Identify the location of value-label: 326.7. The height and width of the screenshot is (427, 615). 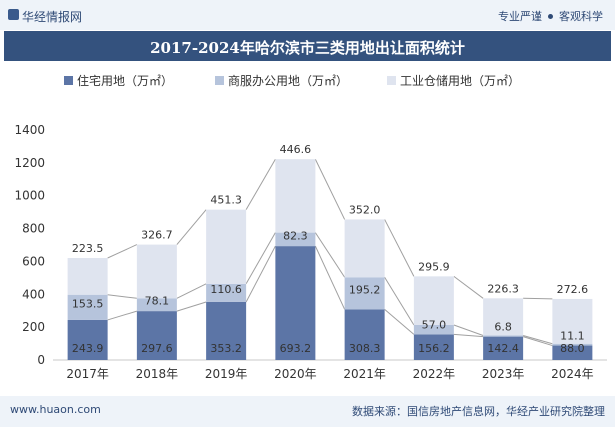
(157, 235).